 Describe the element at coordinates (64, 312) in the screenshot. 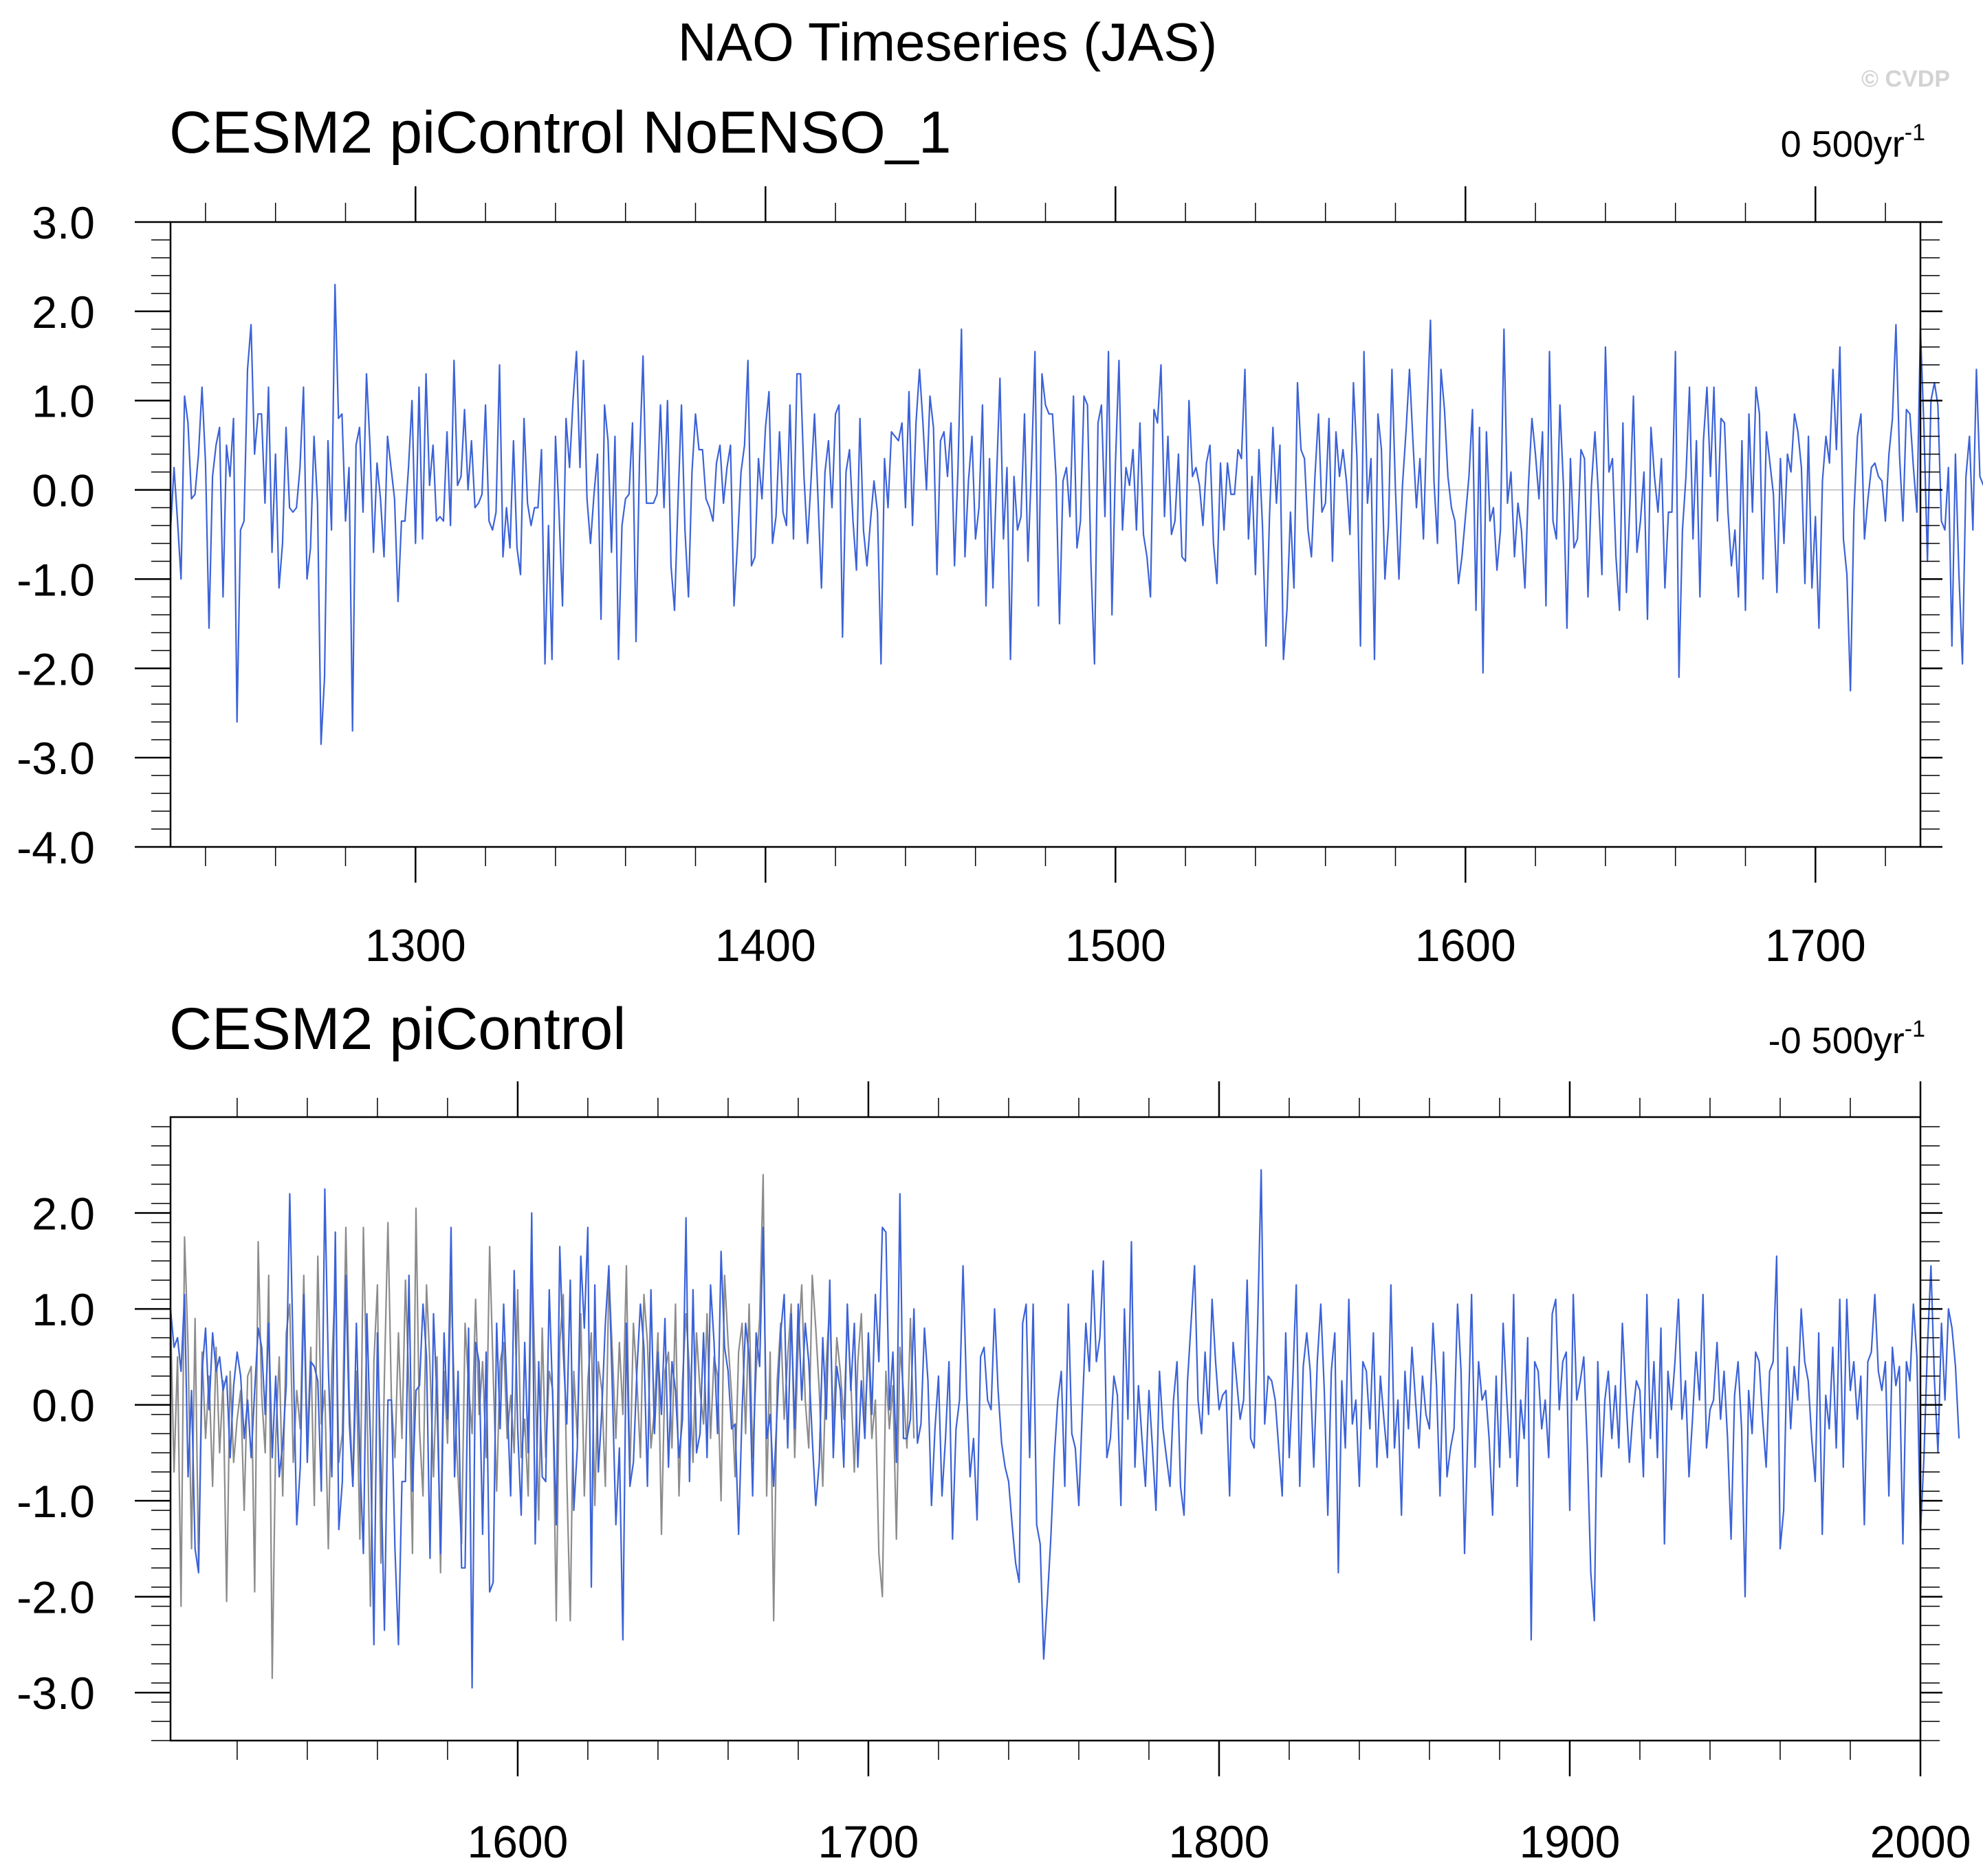

I see `panel-1-ytick-label: 2.0` at that location.